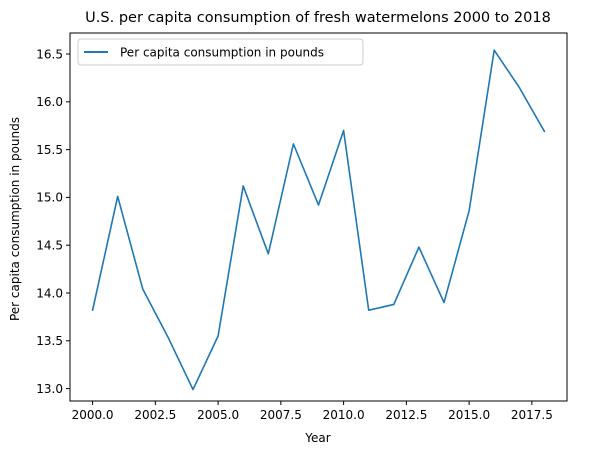  Describe the element at coordinates (49, 198) in the screenshot. I see `y-tick-label: 15.0` at that location.